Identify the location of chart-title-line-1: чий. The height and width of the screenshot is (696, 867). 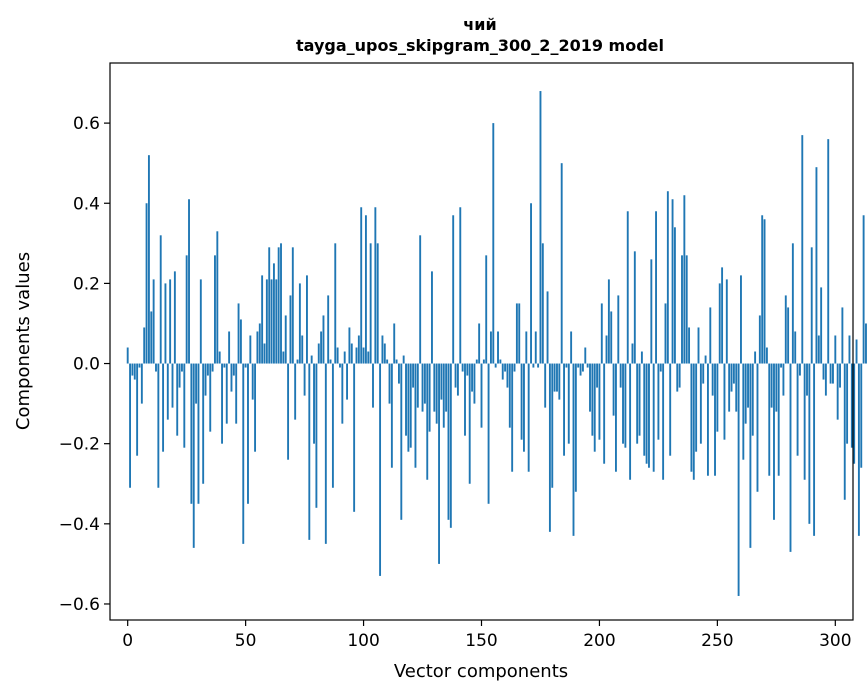
(479, 24).